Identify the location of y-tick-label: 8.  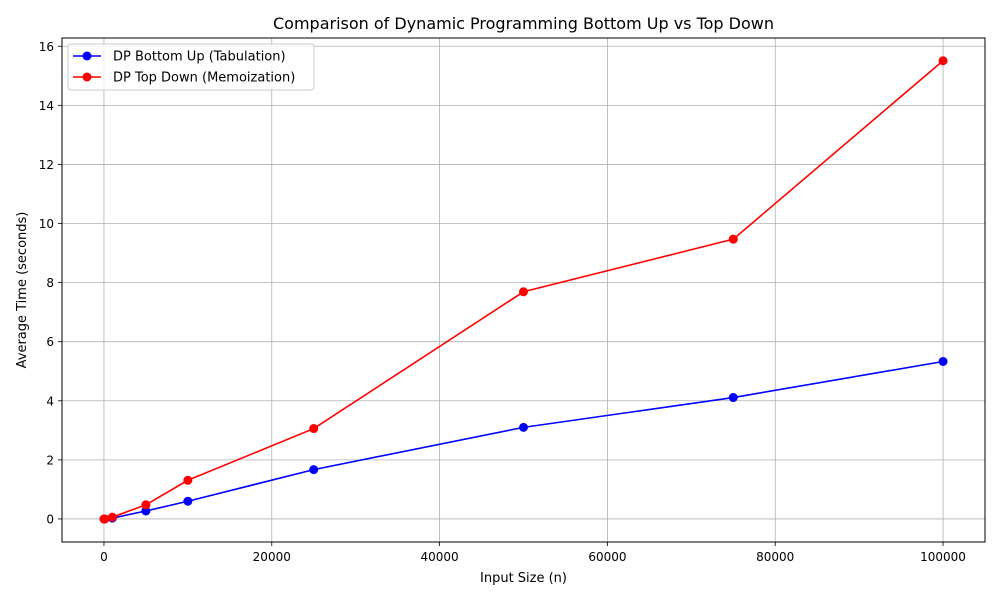
(50, 283).